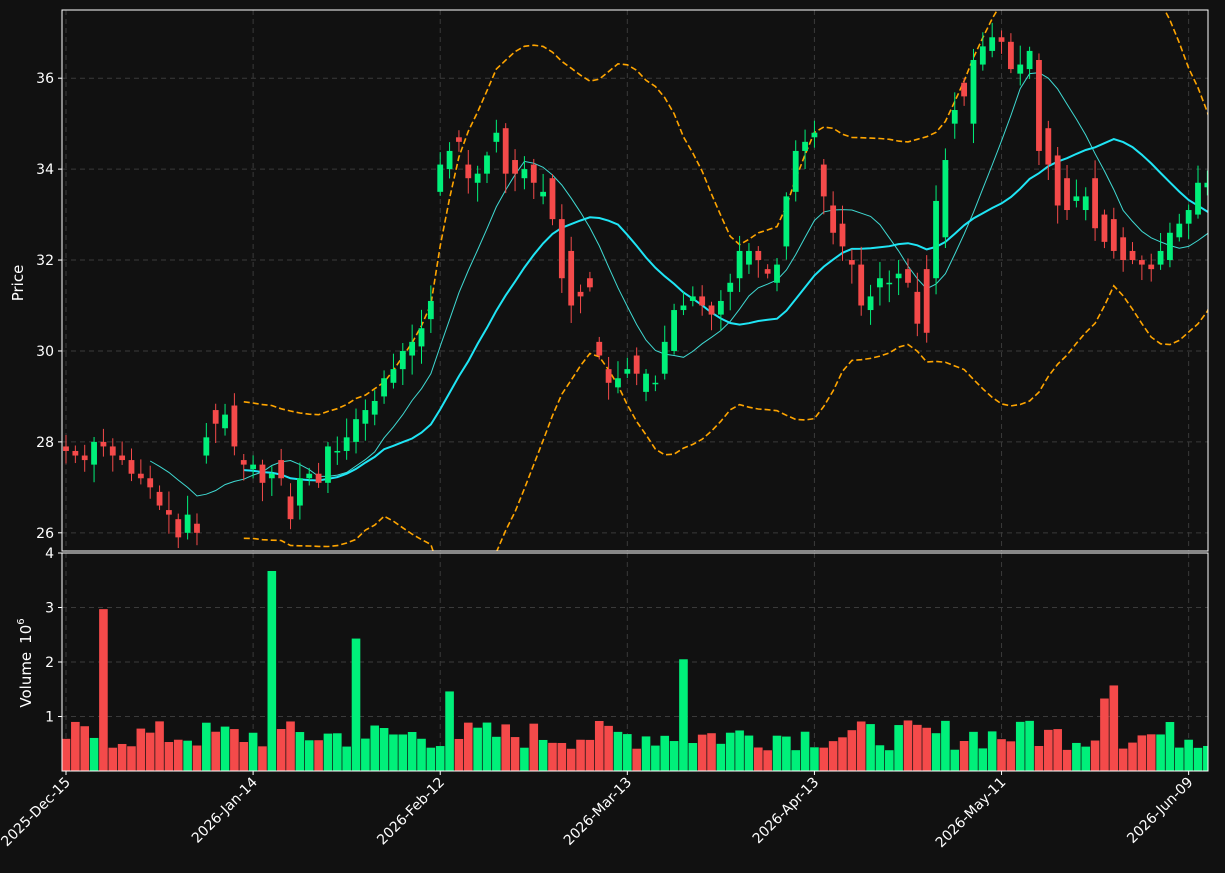 The image size is (1225, 873). Describe the element at coordinates (45, 534) in the screenshot. I see `price-tick-label: 26` at that location.